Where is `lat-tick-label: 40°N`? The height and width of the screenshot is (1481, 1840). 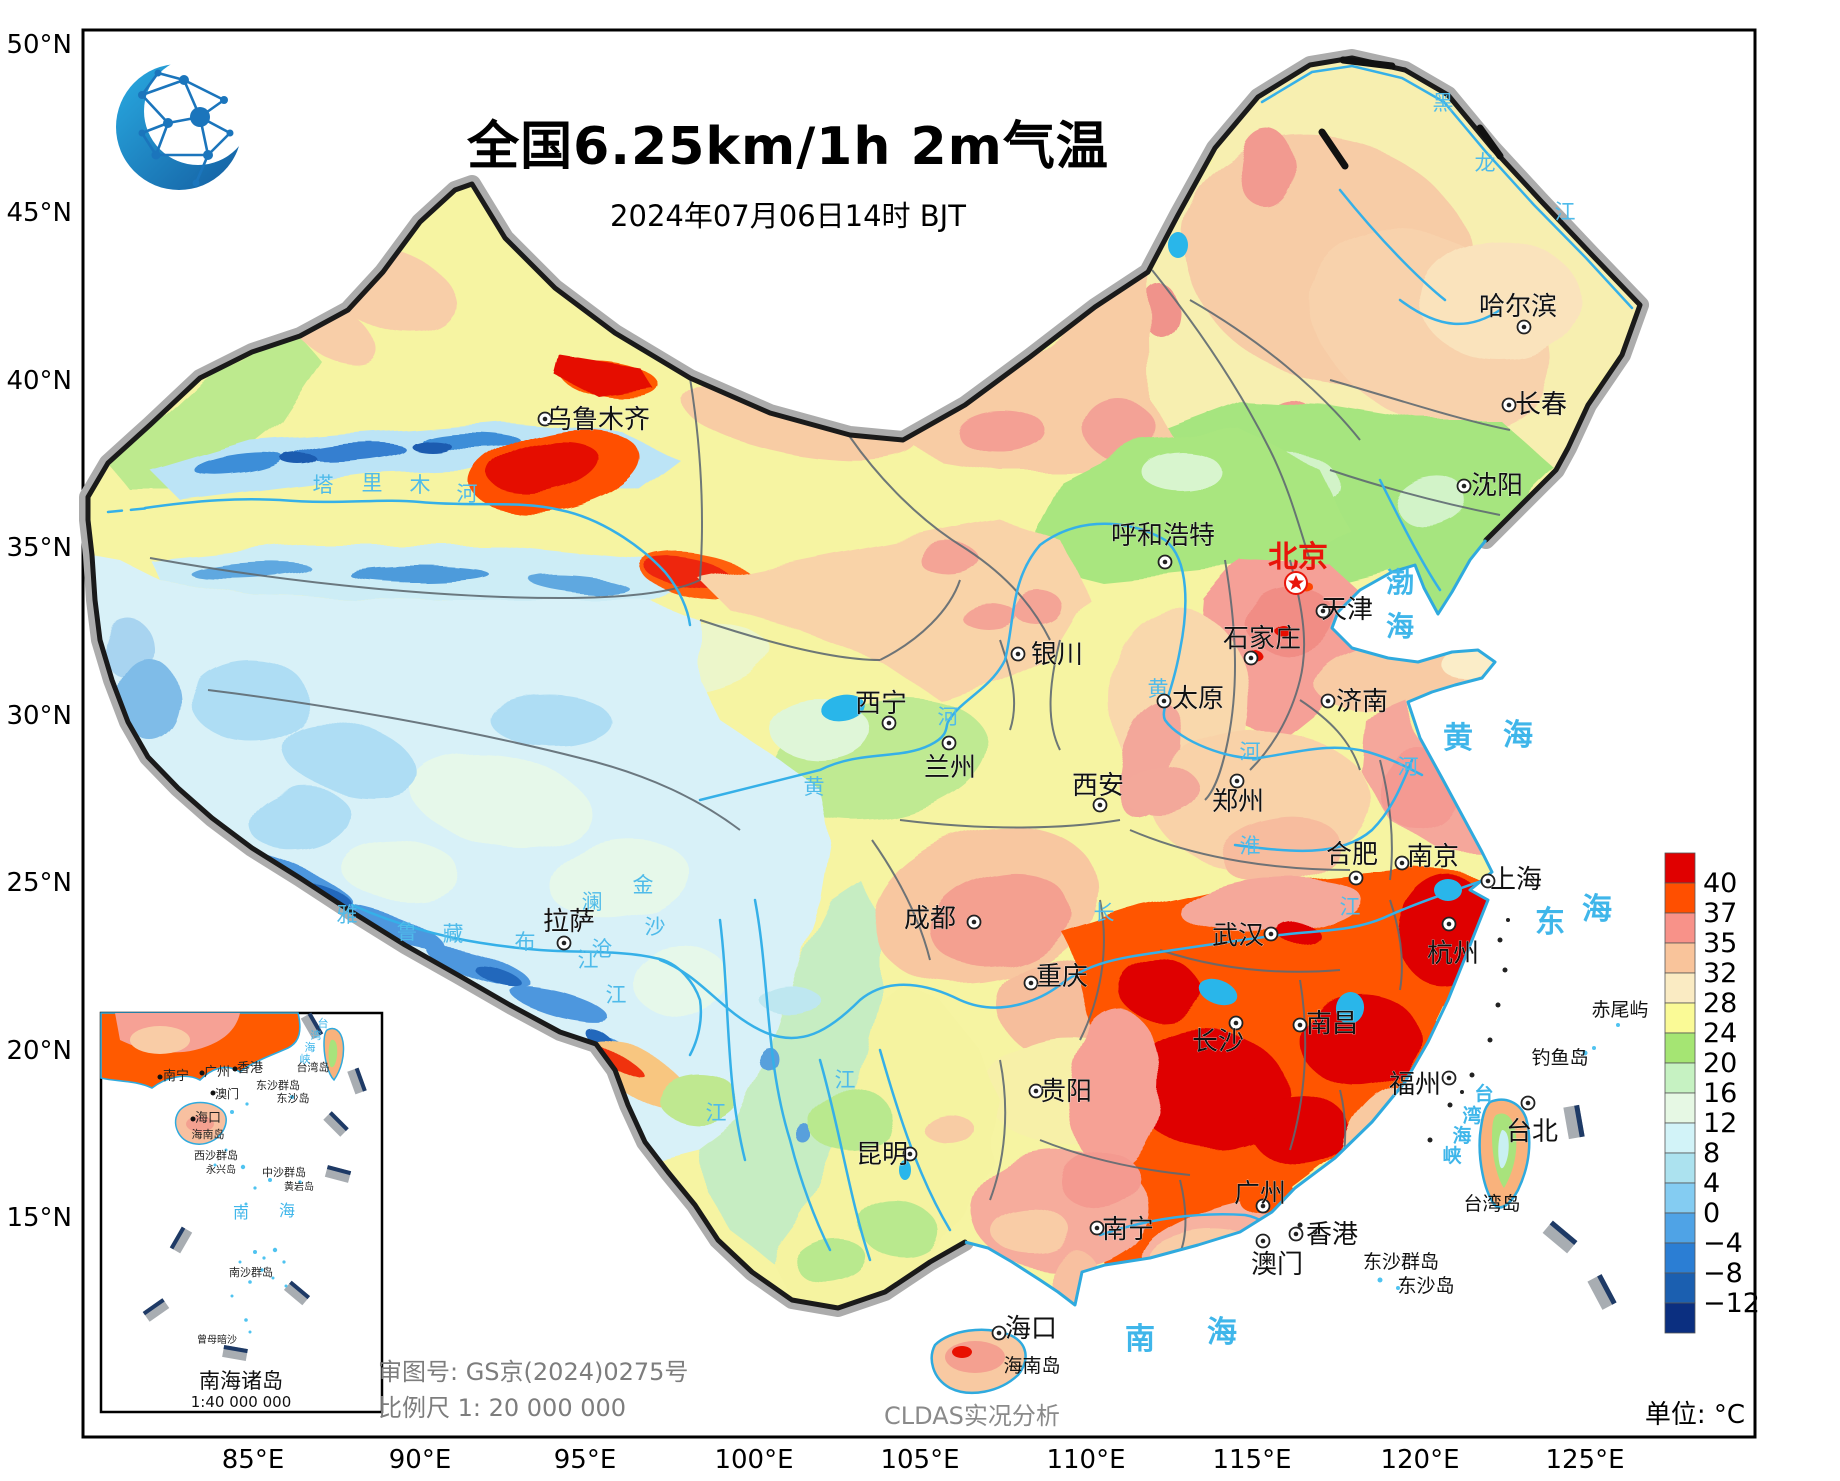
lat-tick-label: 40°N is located at coordinates (39, 381).